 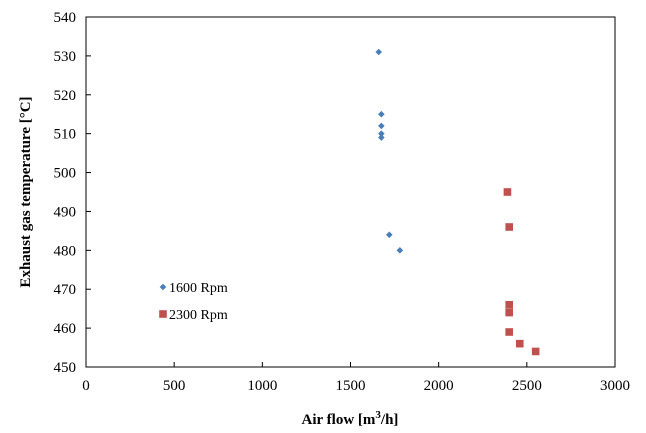 What do you see at coordinates (615, 386) in the screenshot?
I see `x-tick-label: 3000` at bounding box center [615, 386].